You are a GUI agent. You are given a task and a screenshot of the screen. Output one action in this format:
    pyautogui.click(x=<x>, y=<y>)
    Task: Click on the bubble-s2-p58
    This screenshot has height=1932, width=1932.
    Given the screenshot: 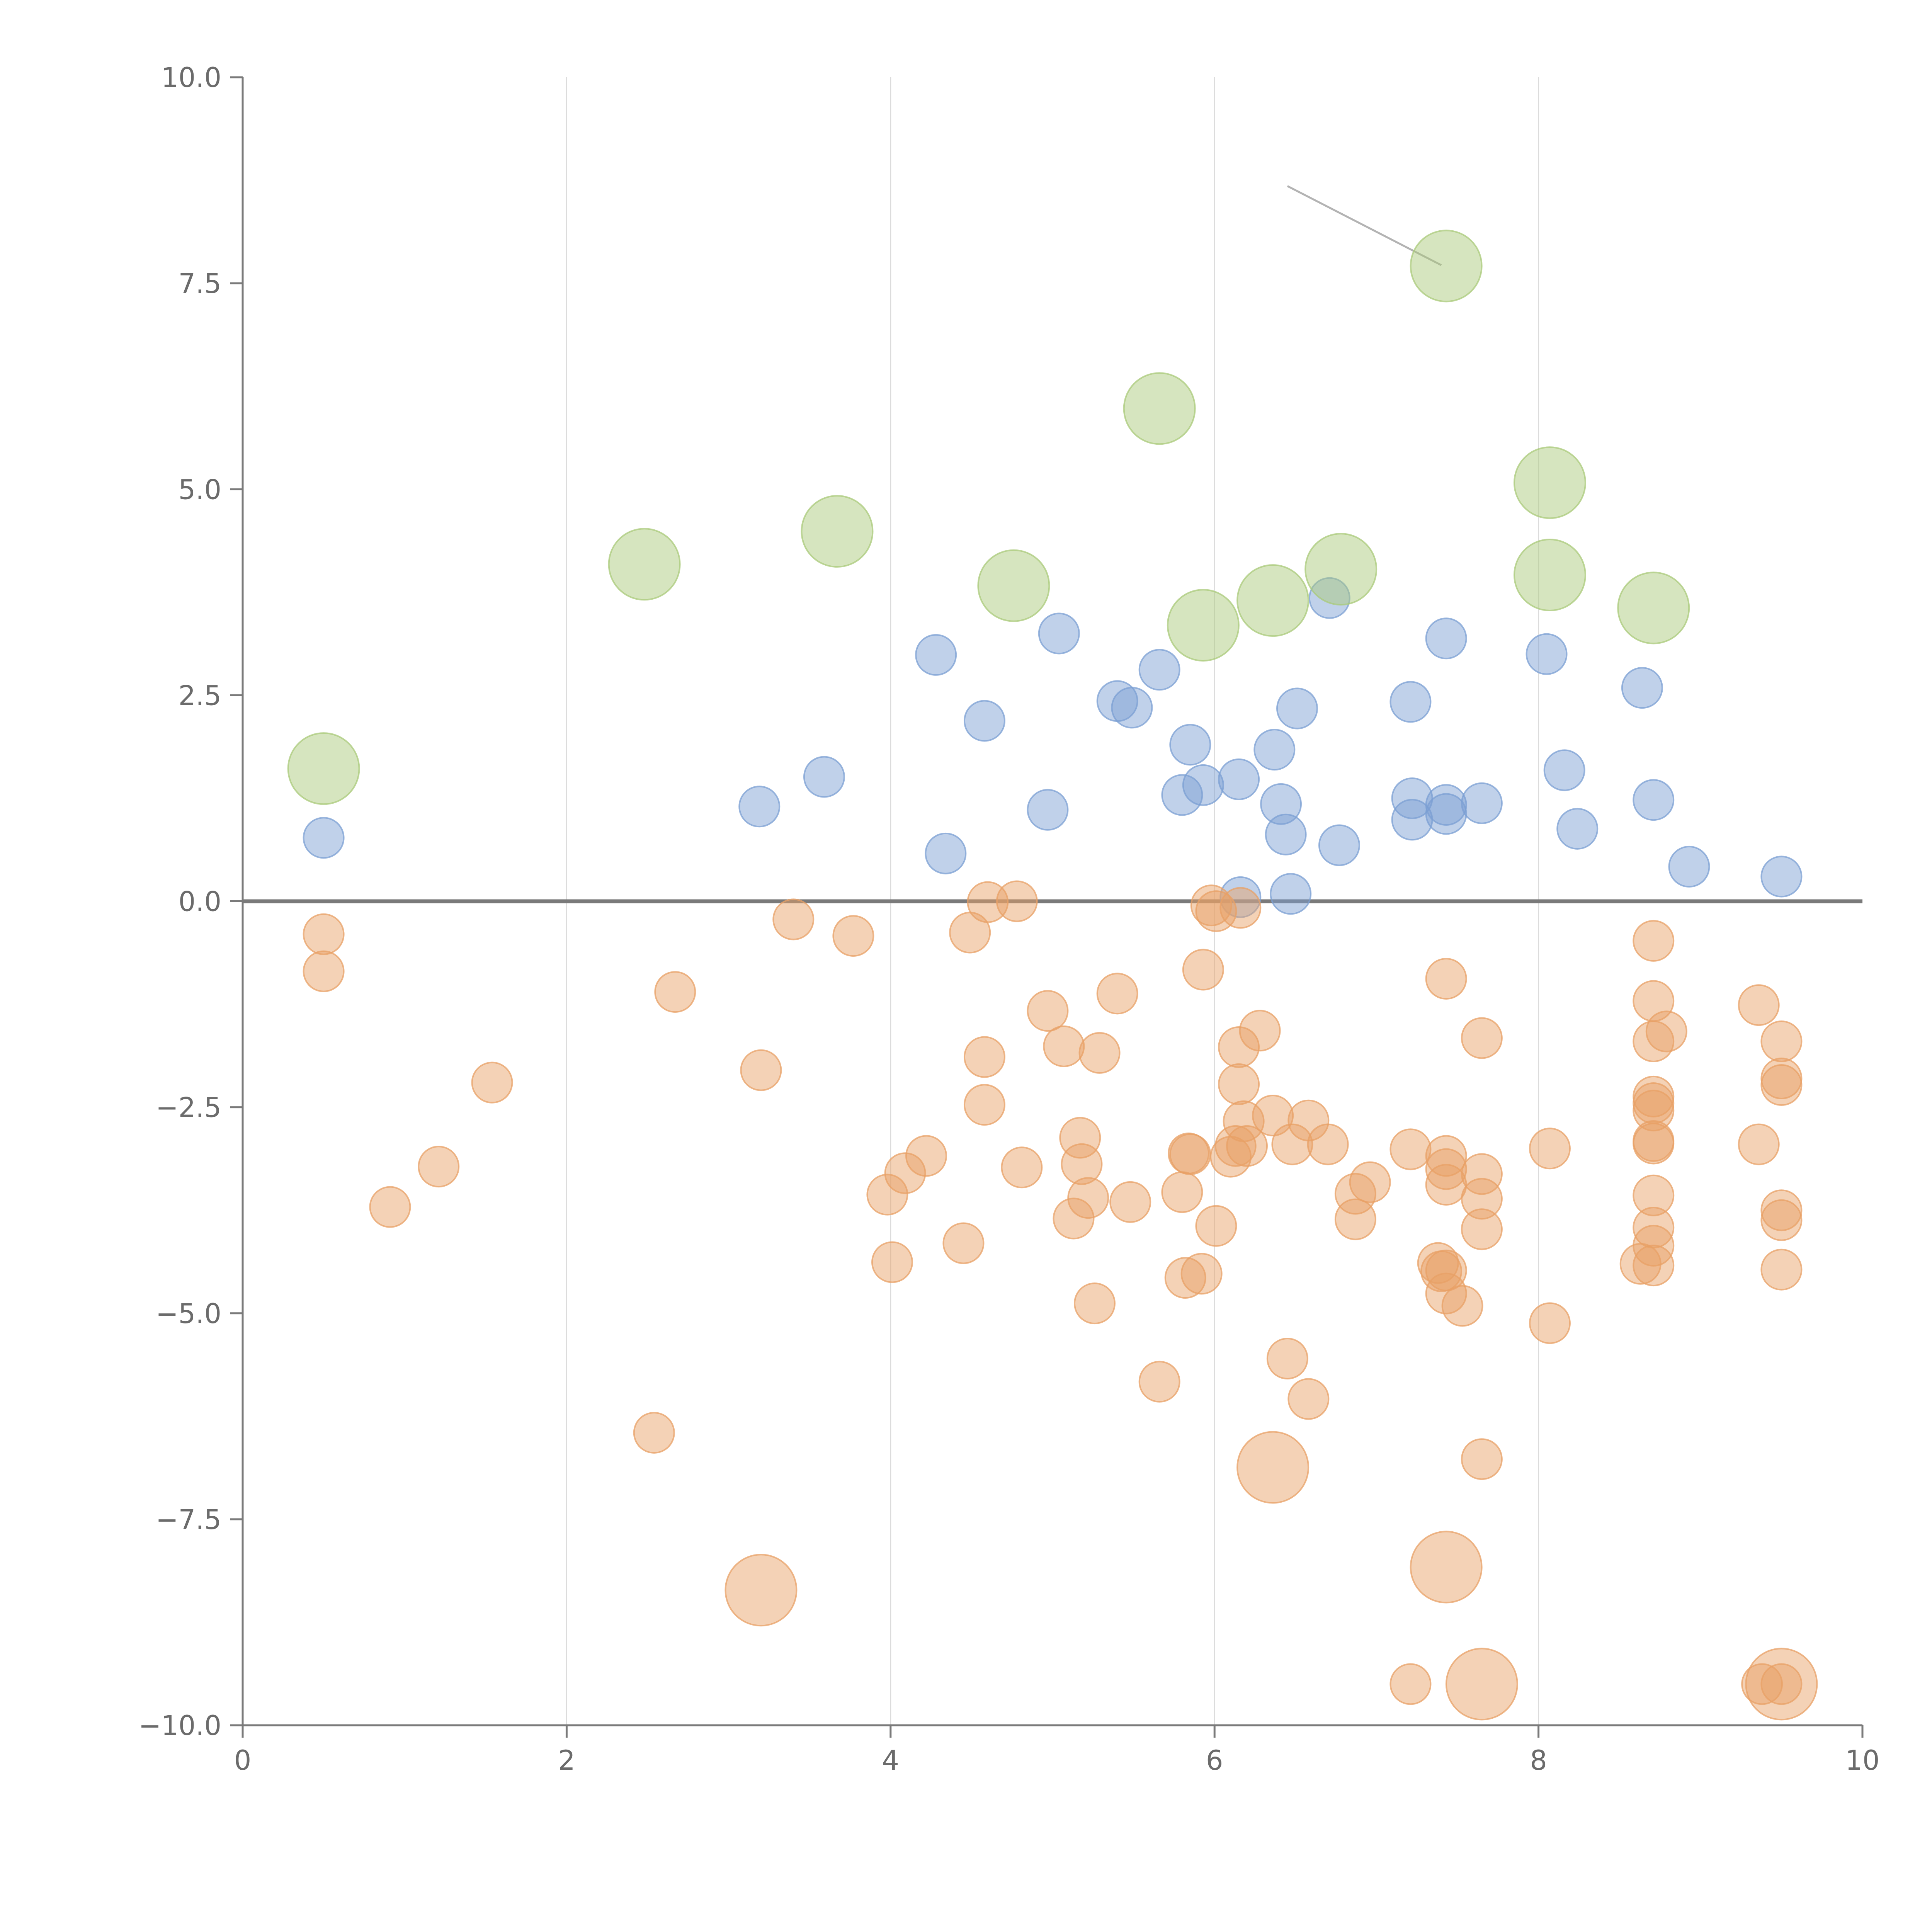 What is the action you would take?
    pyautogui.click(x=1411, y=1684)
    